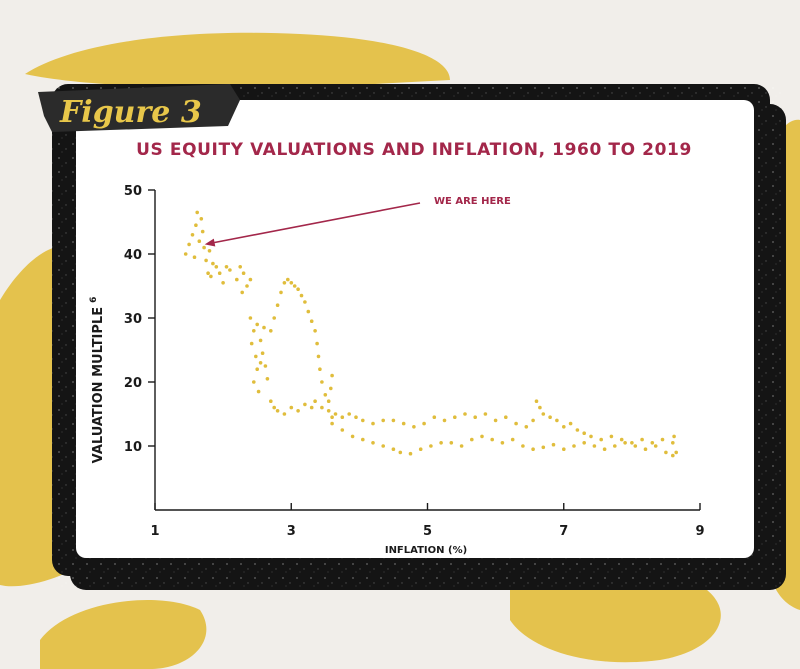 Image resolution: width=800 pixels, height=669 pixels. What do you see at coordinates (123, 634) in the screenshot?
I see `blob-bottom-left` at bounding box center [123, 634].